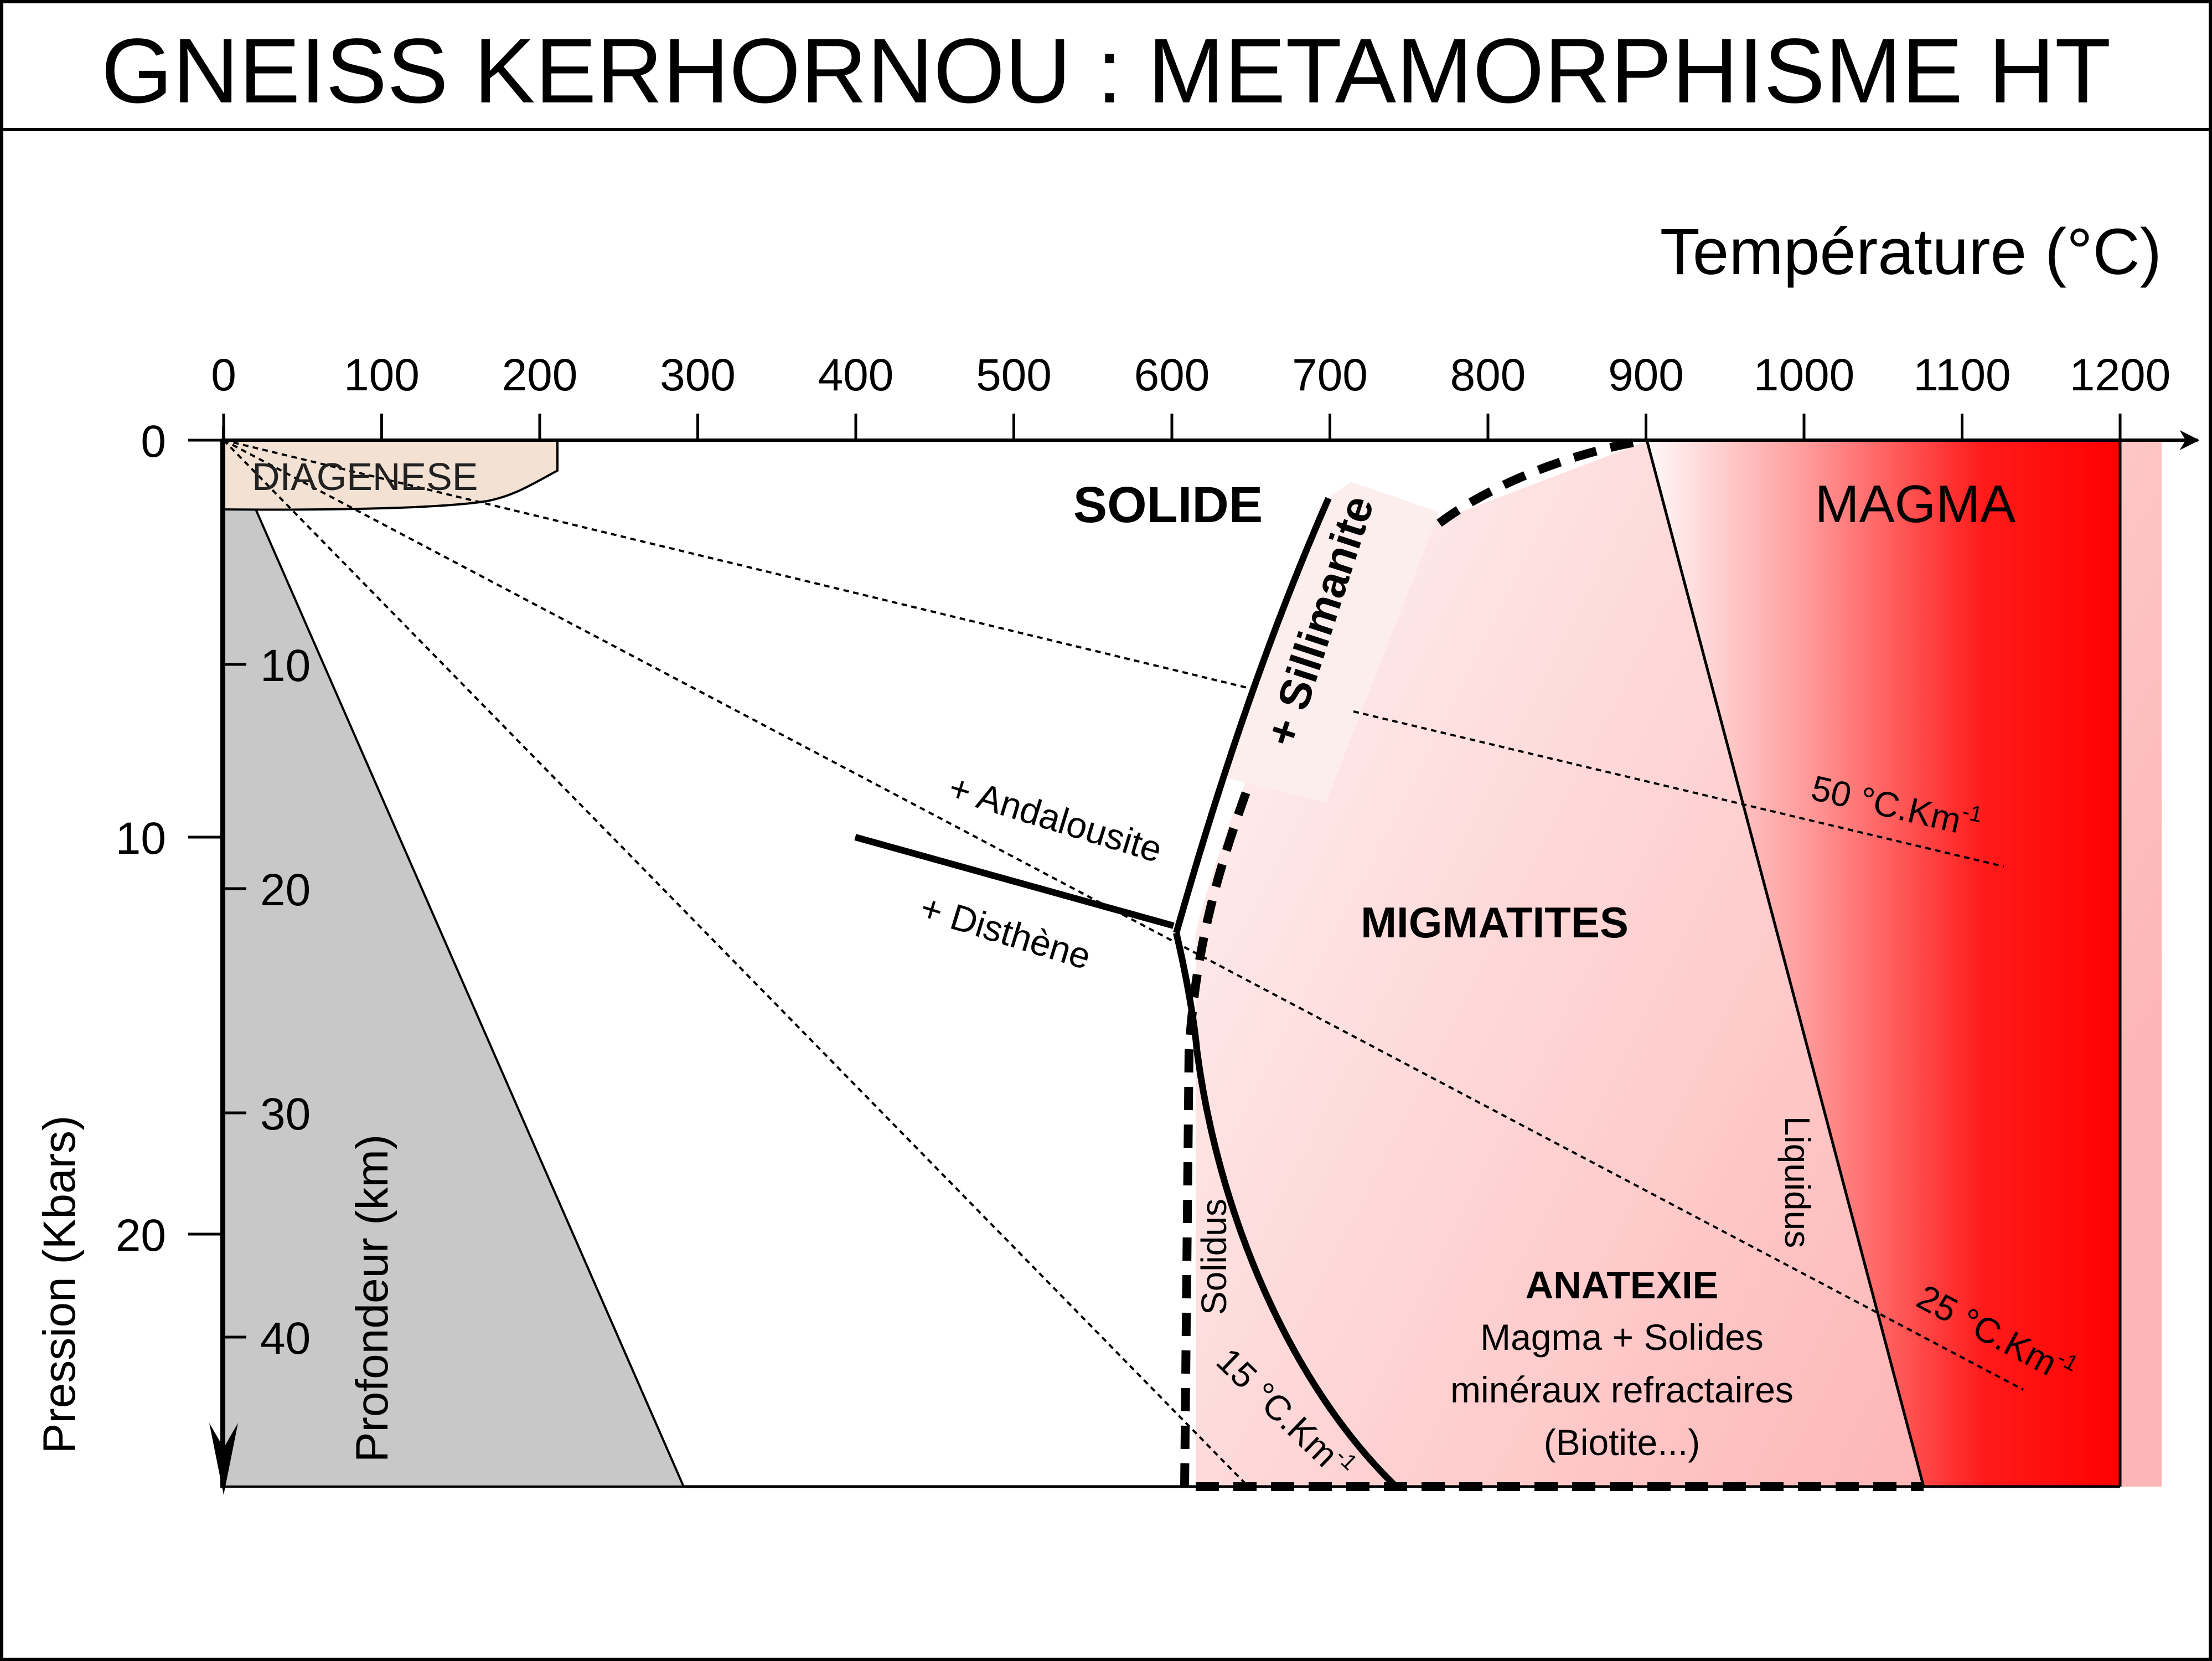 The height and width of the screenshot is (1661, 2212). What do you see at coordinates (223, 375) in the screenshot?
I see `temperature-tick-label: 0` at bounding box center [223, 375].